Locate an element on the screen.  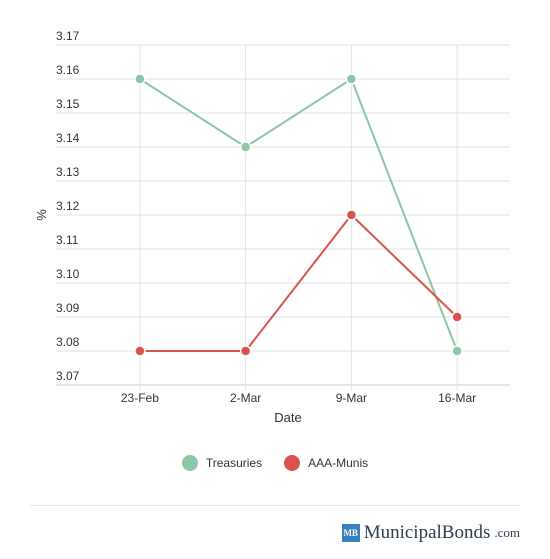
y-tick-label: 3.16 is located at coordinates (68, 70).